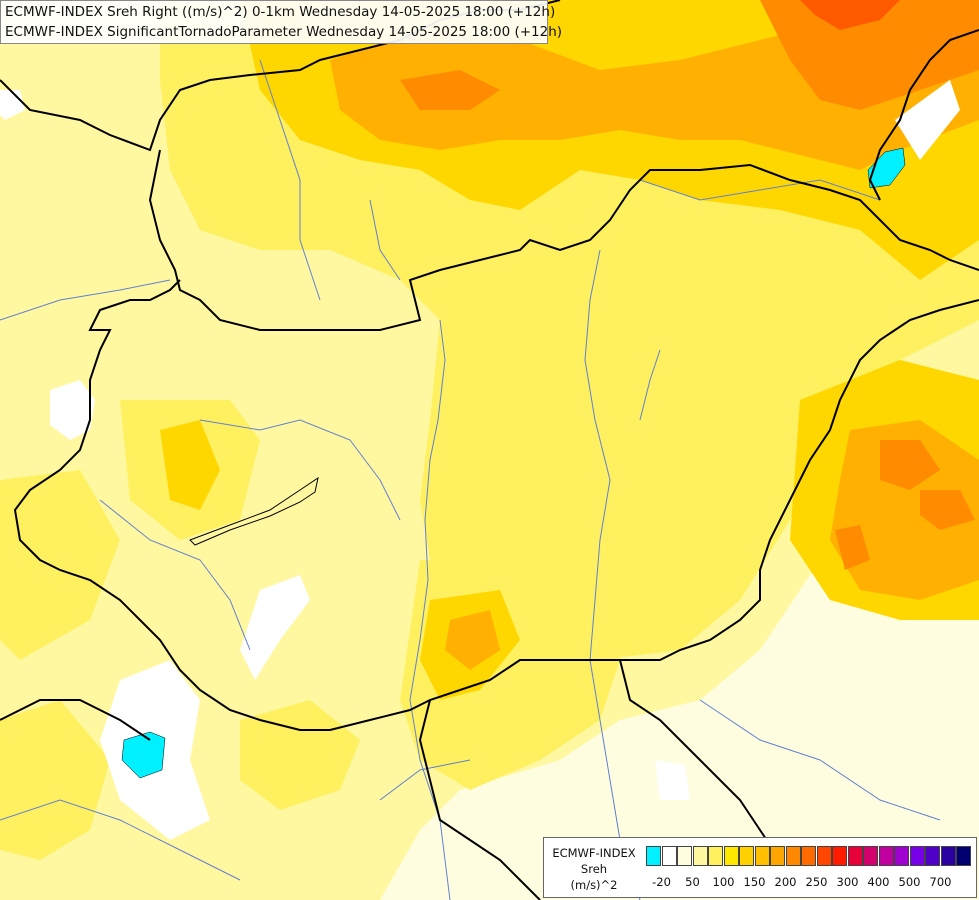  Describe the element at coordinates (692, 882) in the screenshot. I see `legend-tick-label: 50` at that location.